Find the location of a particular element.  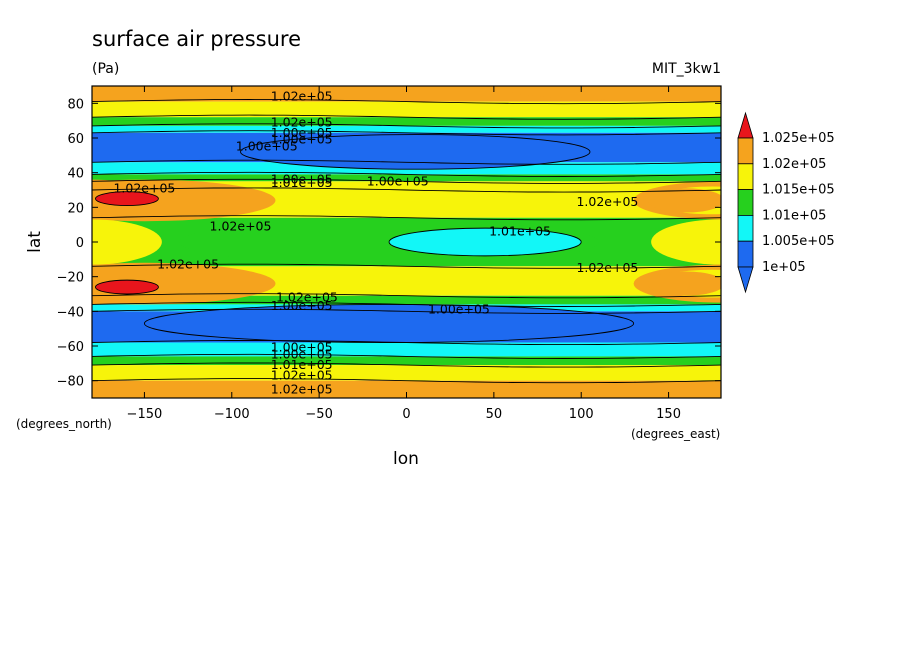

y-tick-label: 20 is located at coordinates (75, 208).